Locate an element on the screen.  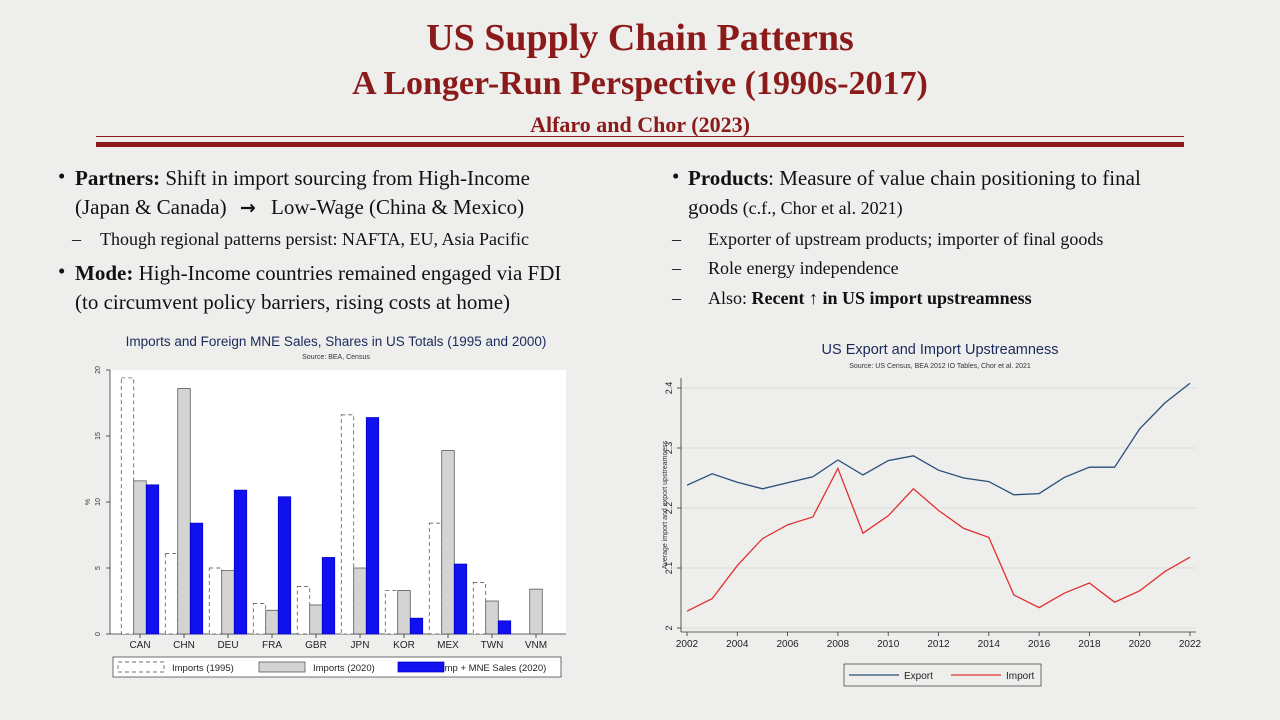
products-sub3: Also: Recent ↑ in US import upstreamness is located at coordinates (958, 298).